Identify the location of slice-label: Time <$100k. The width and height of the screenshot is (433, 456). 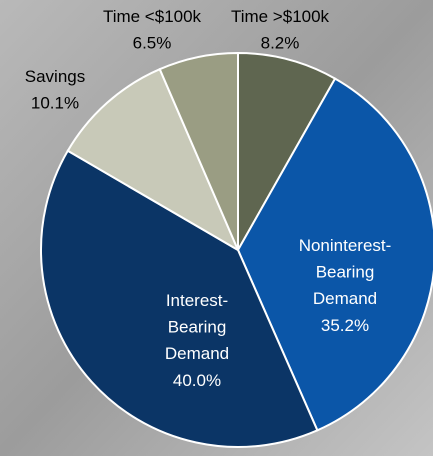
(152, 16).